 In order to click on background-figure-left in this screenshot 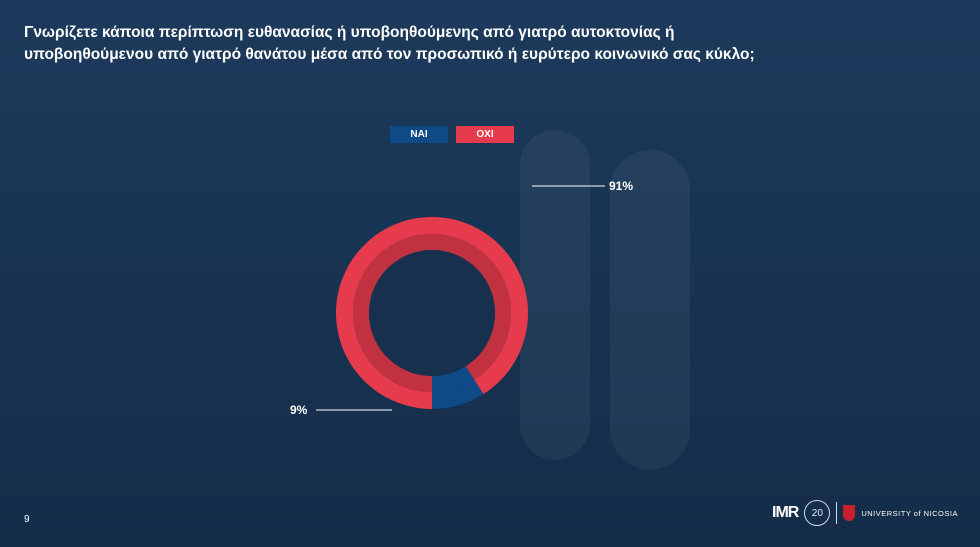, I will do `click(555, 295)`.